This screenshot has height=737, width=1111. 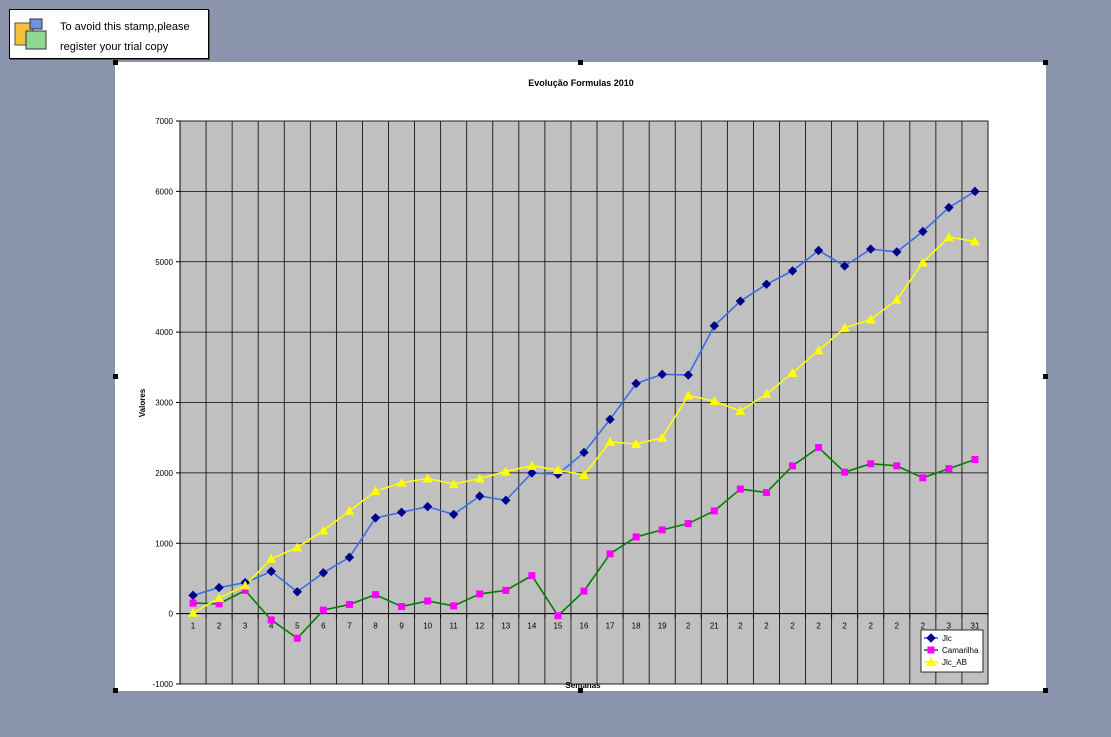 What do you see at coordinates (1045, 62) in the screenshot?
I see `resize-handle-top-right` at bounding box center [1045, 62].